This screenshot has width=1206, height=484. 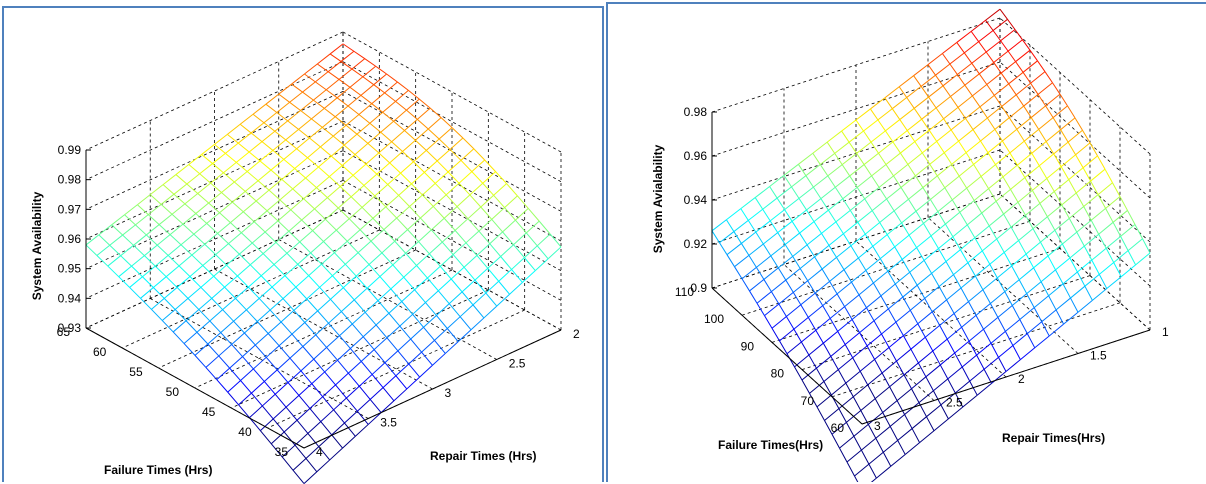 What do you see at coordinates (388, 423) in the screenshot?
I see `y-tick-label: 3.5` at bounding box center [388, 423].